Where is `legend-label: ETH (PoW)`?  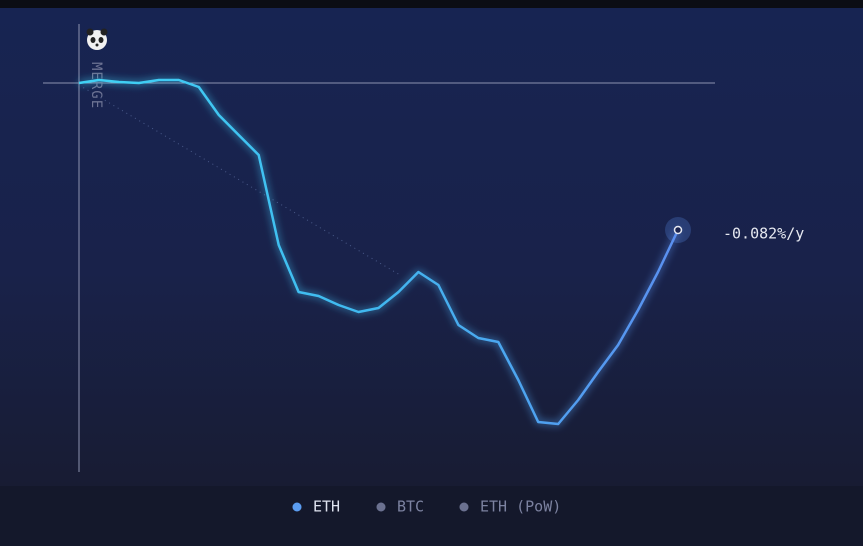
legend-label: ETH (PoW) is located at coordinates (520, 507).